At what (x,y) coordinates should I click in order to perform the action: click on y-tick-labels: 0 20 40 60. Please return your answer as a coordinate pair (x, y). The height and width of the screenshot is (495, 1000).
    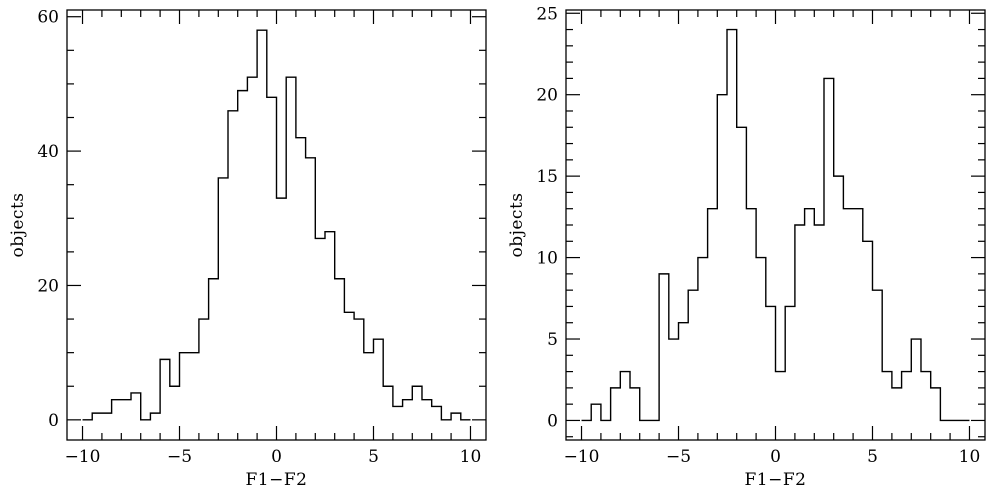
    Looking at the image, I should click on (48, 219).